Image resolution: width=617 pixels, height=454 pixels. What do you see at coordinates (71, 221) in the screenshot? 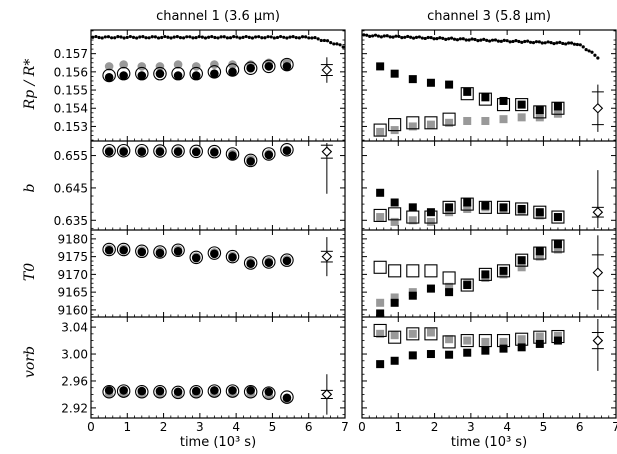
I see `ytick-label: 0.635` at bounding box center [71, 221].